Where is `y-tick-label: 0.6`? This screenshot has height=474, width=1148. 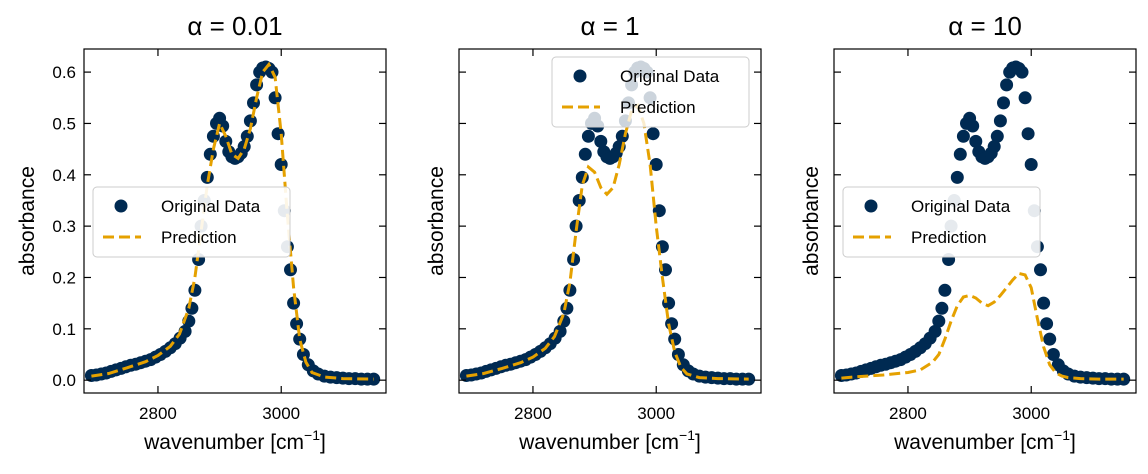
y-tick-label: 0.6 is located at coordinates (64, 72).